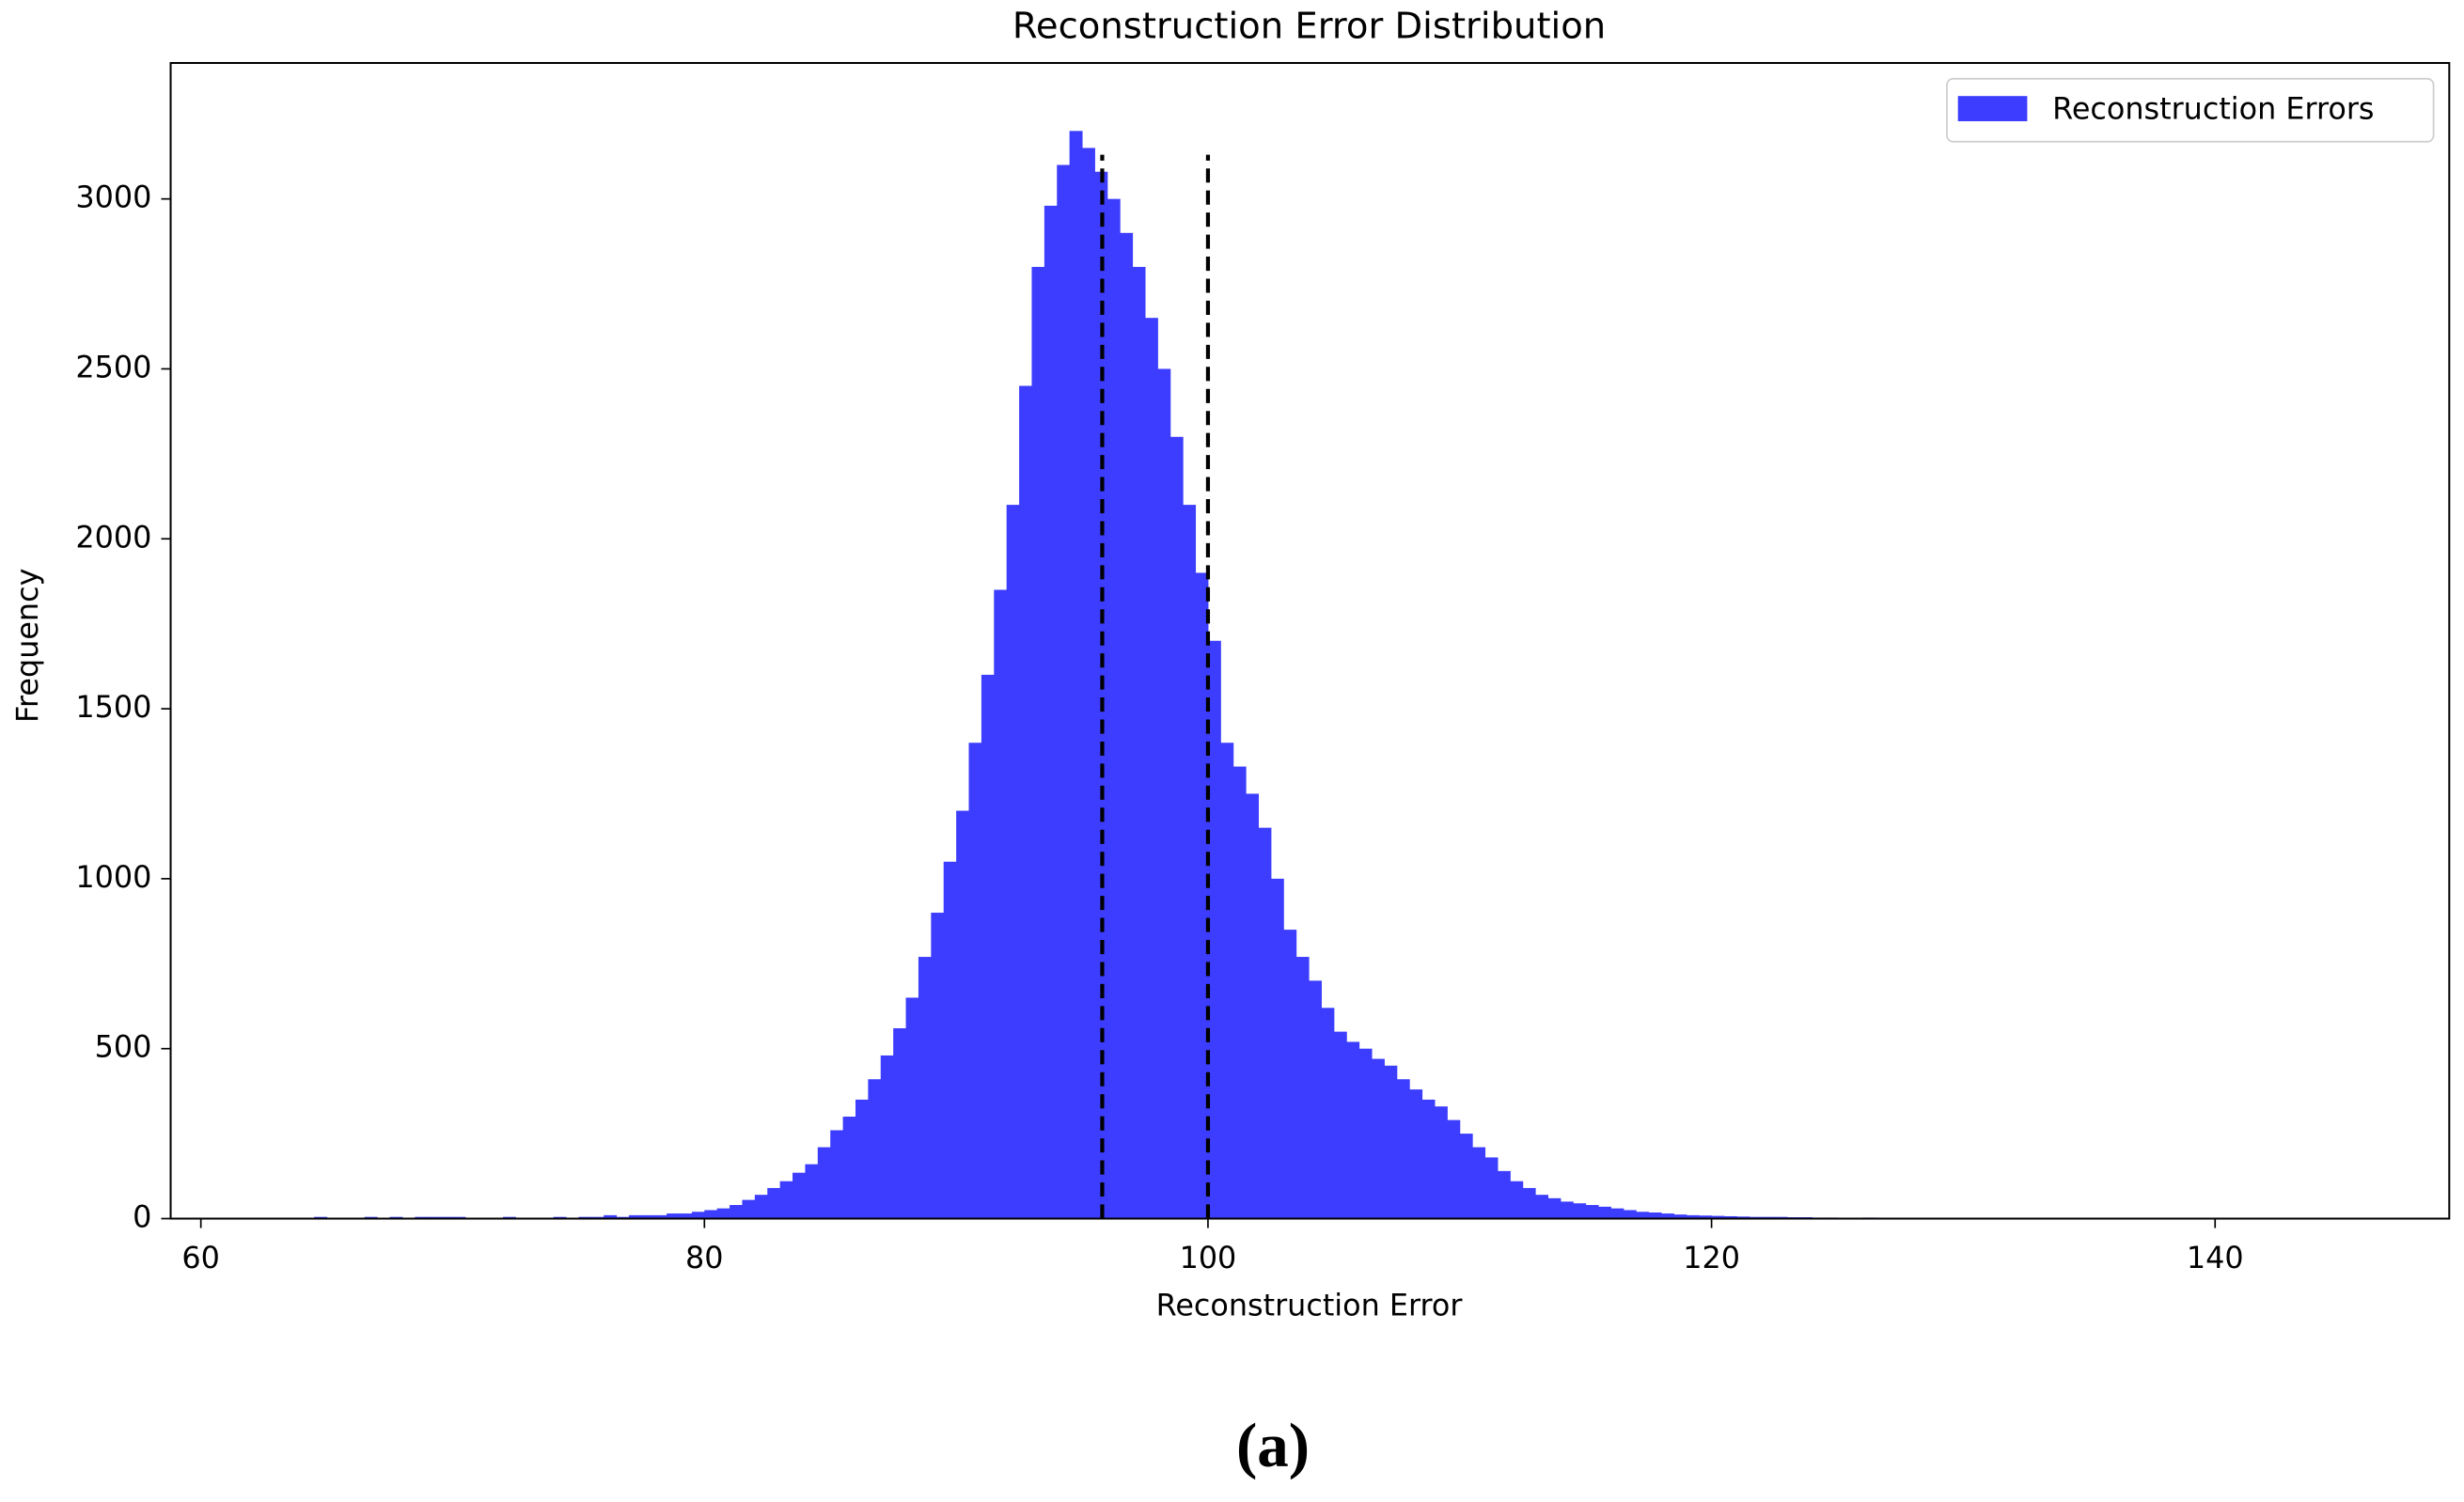 Image resolution: width=2464 pixels, height=1502 pixels. What do you see at coordinates (113, 537) in the screenshot?
I see `y-tick-label: 2000` at bounding box center [113, 537].